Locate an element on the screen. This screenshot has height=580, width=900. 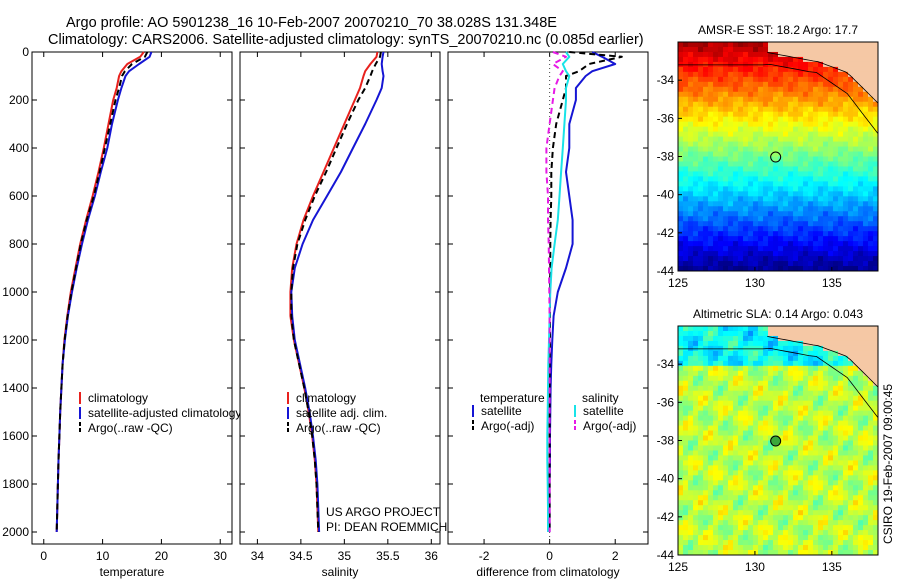
temperature-xtick-label: 0 is located at coordinates (43, 556).